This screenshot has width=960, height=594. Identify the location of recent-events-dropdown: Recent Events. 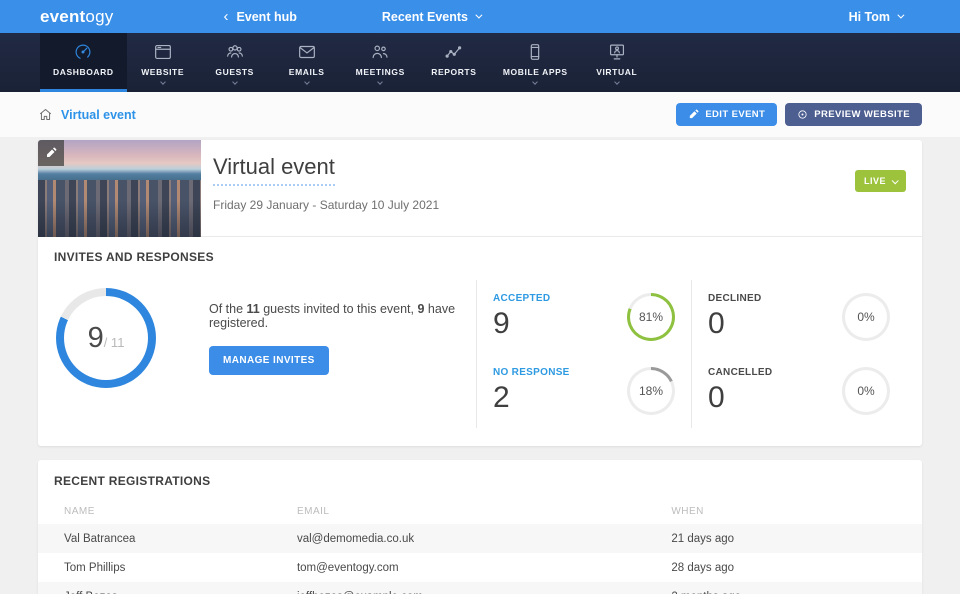
(432, 16).